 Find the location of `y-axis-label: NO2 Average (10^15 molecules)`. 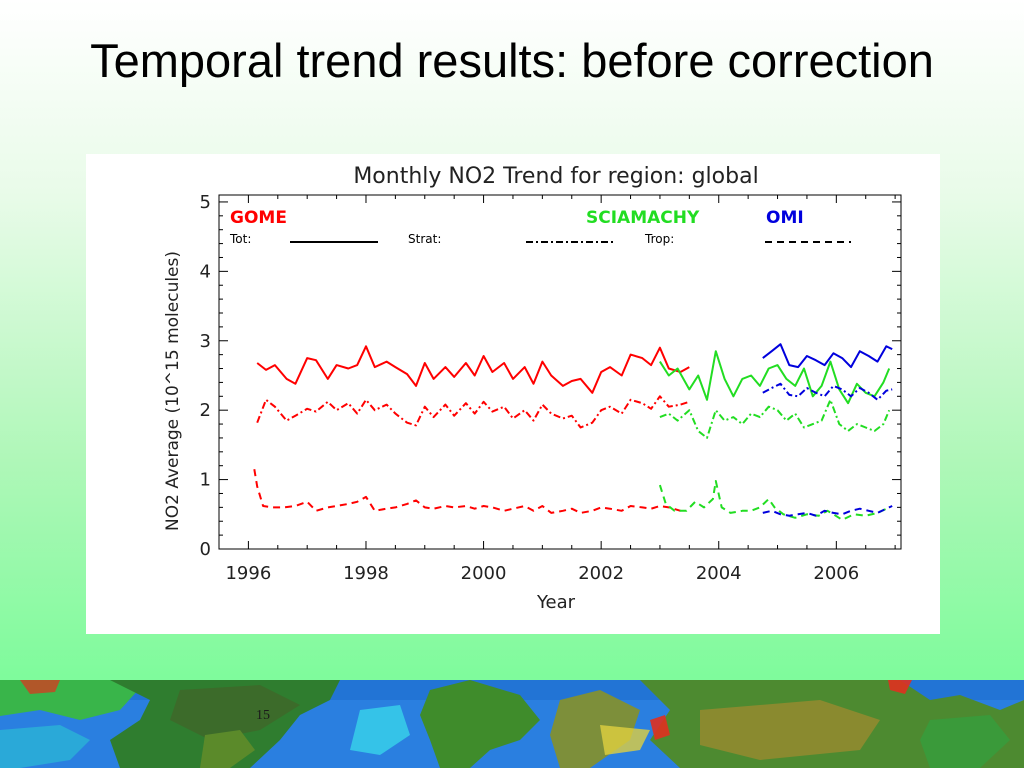

y-axis-label: NO2 Average (10^15 molecules) is located at coordinates (173, 391).